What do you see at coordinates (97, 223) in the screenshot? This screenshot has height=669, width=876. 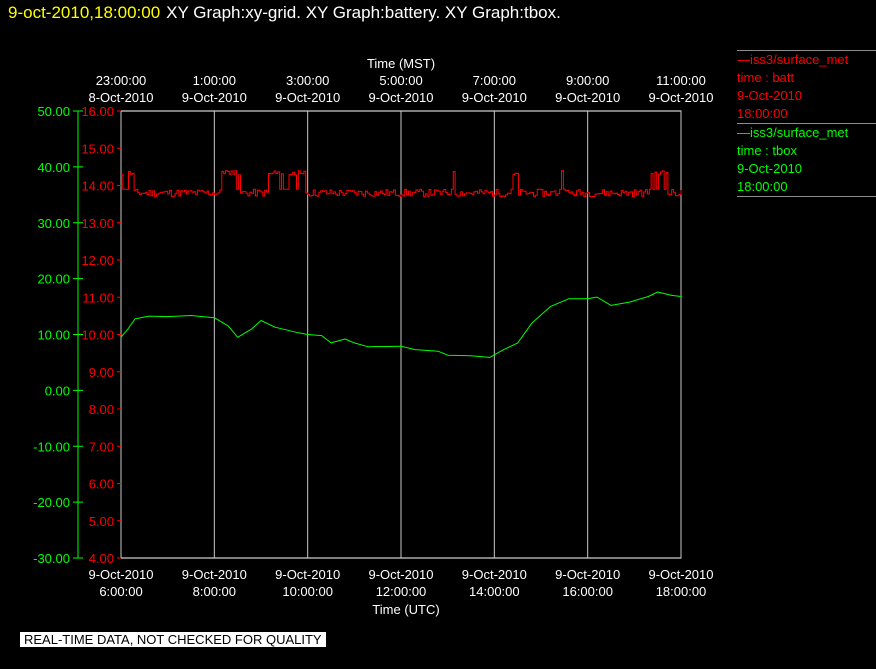 I see `inner-axis-label: 13.00` at bounding box center [97, 223].